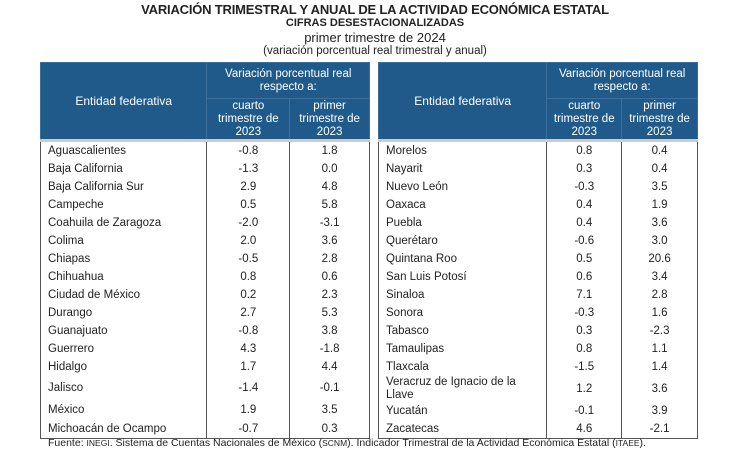 This screenshot has height=450, width=750. Describe the element at coordinates (123, 187) in the screenshot. I see `entity-name: Baja California Sur` at that location.